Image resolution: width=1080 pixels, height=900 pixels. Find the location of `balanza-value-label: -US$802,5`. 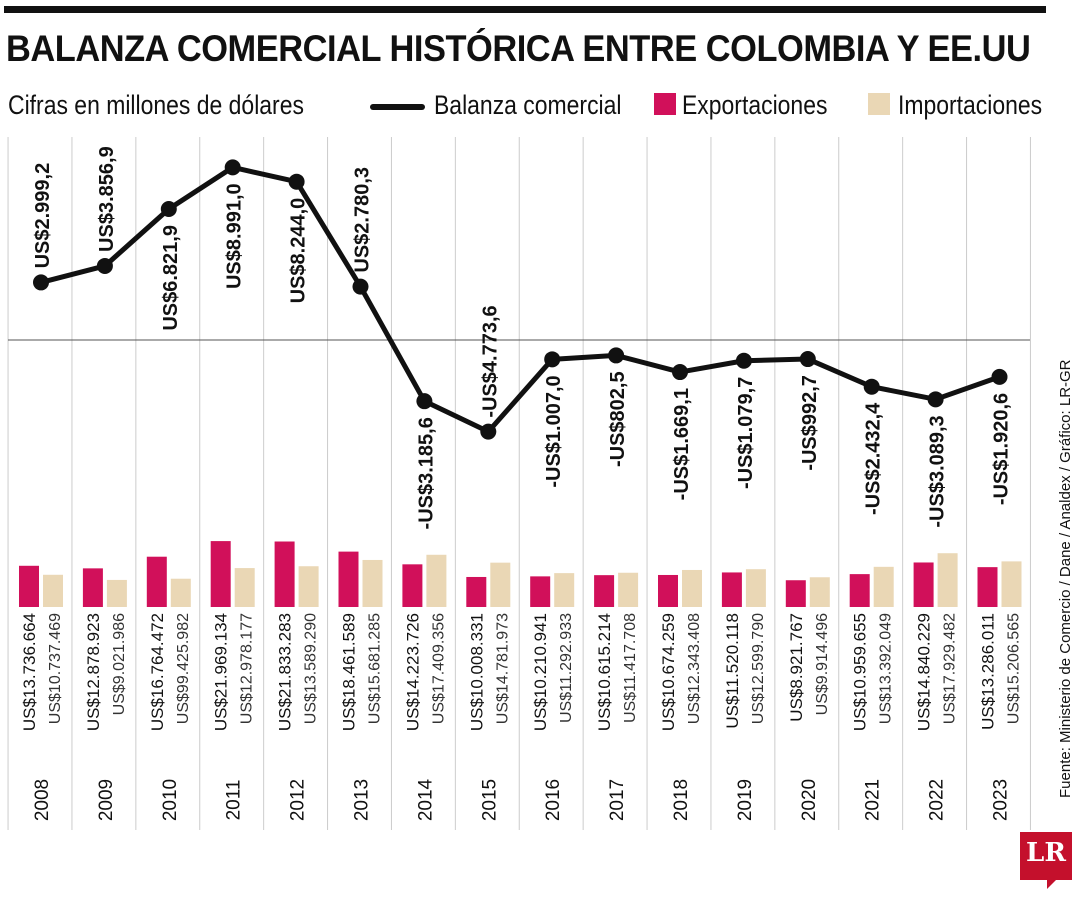

balanza-value-label: -US$802,5 is located at coordinates (618, 419).